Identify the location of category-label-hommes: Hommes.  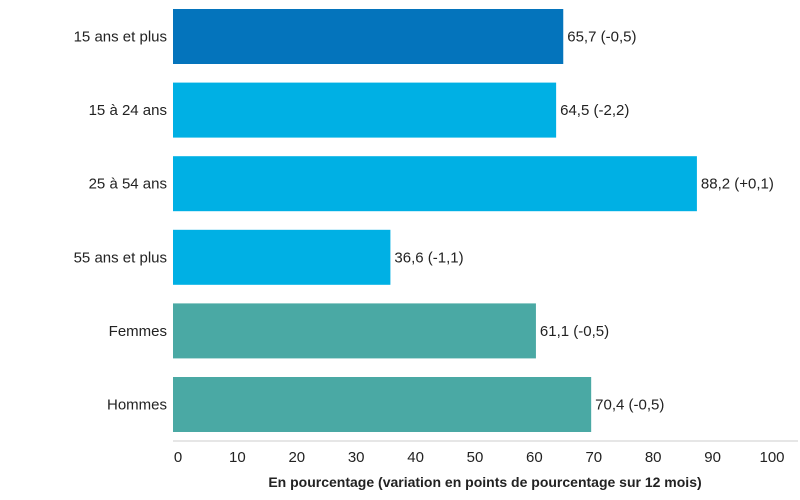
(137, 405).